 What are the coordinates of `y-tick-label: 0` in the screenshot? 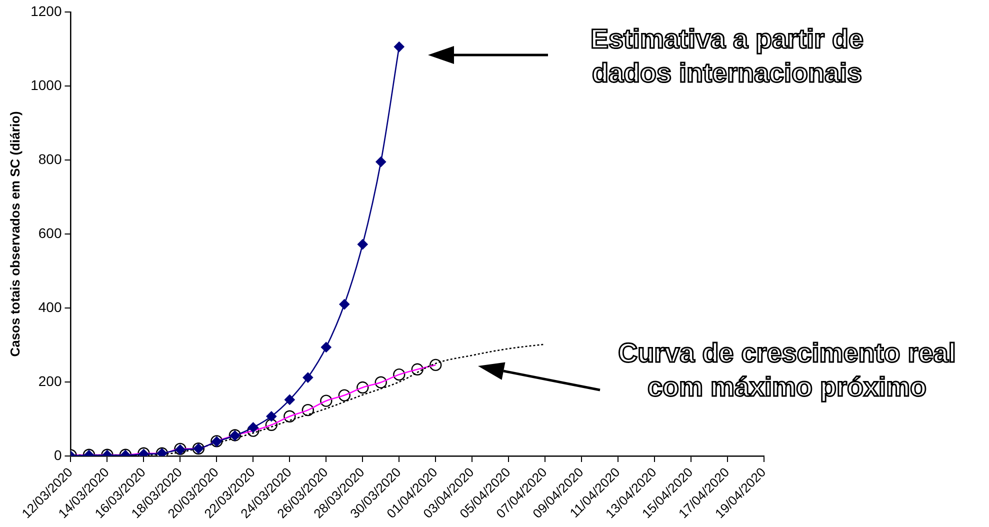 It's located at (58, 454).